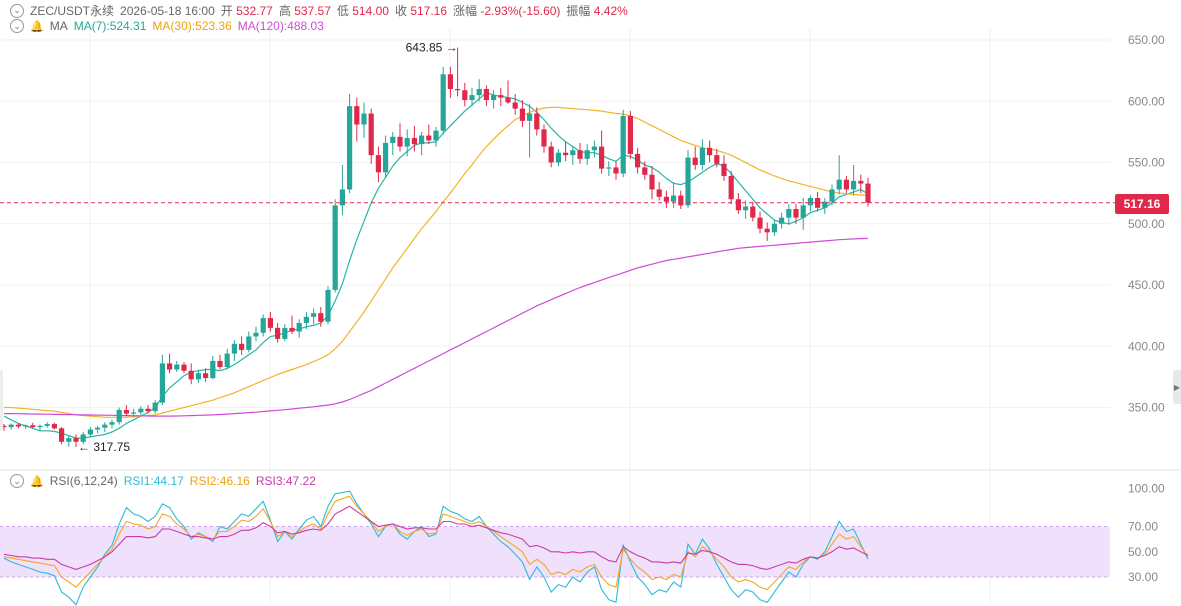 The width and height of the screenshot is (1181, 606). Describe the element at coordinates (342, 11) in the screenshot. I see `low-label: 低` at that location.